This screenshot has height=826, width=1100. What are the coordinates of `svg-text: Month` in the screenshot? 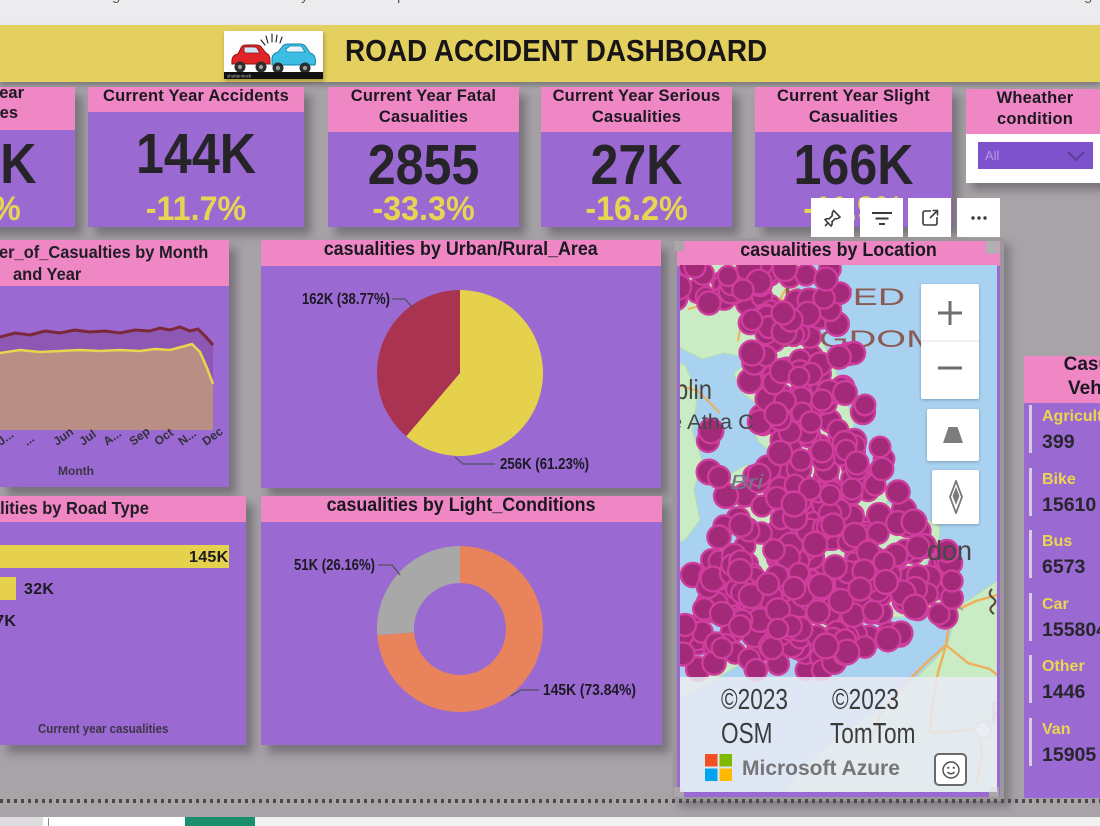 It's located at (76, 471).